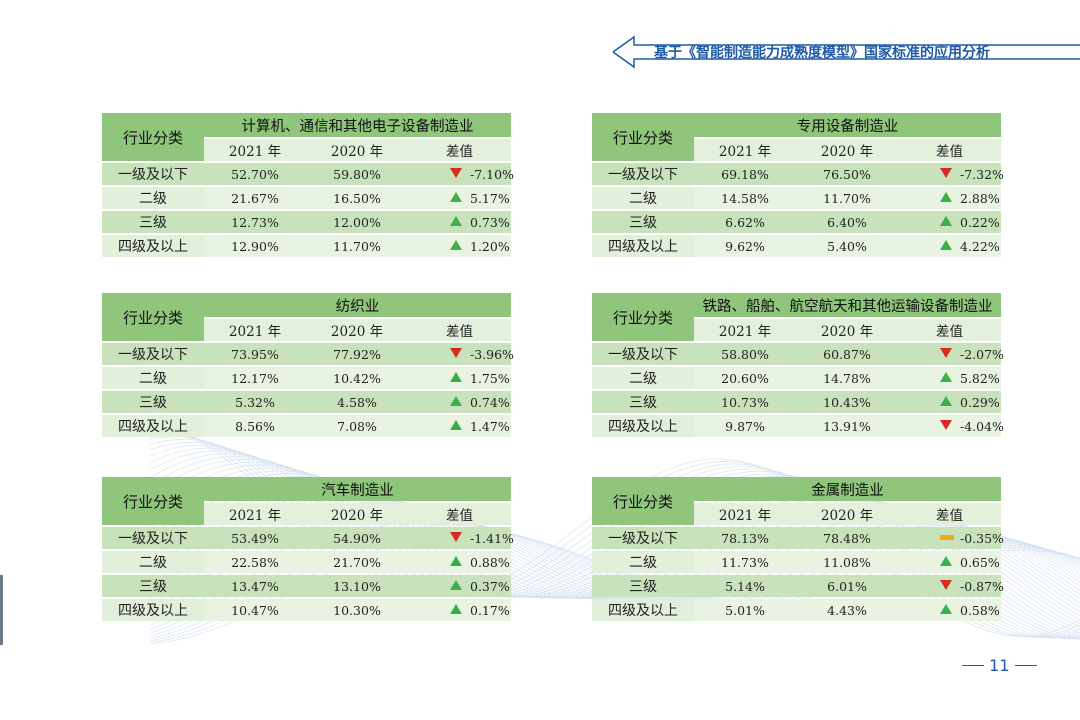 The image size is (1080, 720). Describe the element at coordinates (822, 53) in the screenshot. I see `page-header-title: 基于《智能制造能力成熟度模型》国家标准的应用分析` at that location.